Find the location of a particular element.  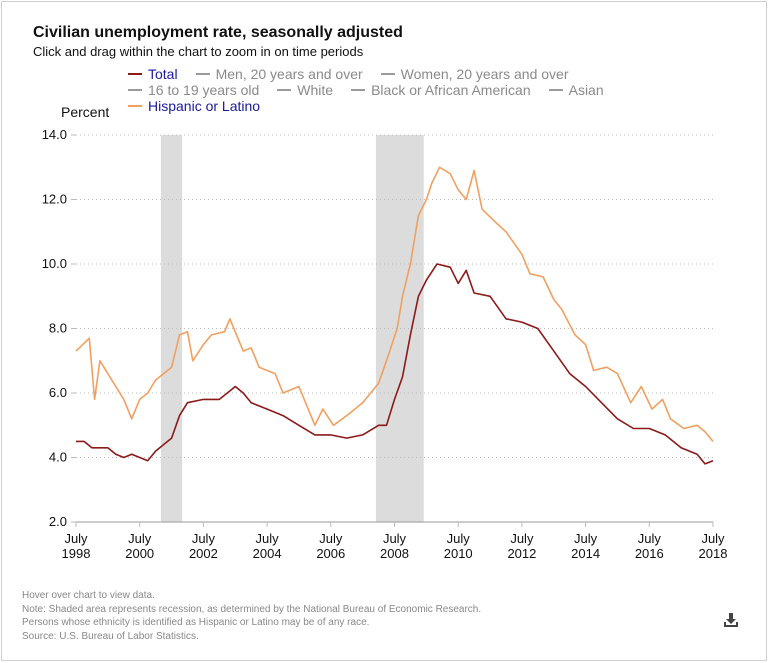

y-tick-label: 10.0 is located at coordinates (54, 263).